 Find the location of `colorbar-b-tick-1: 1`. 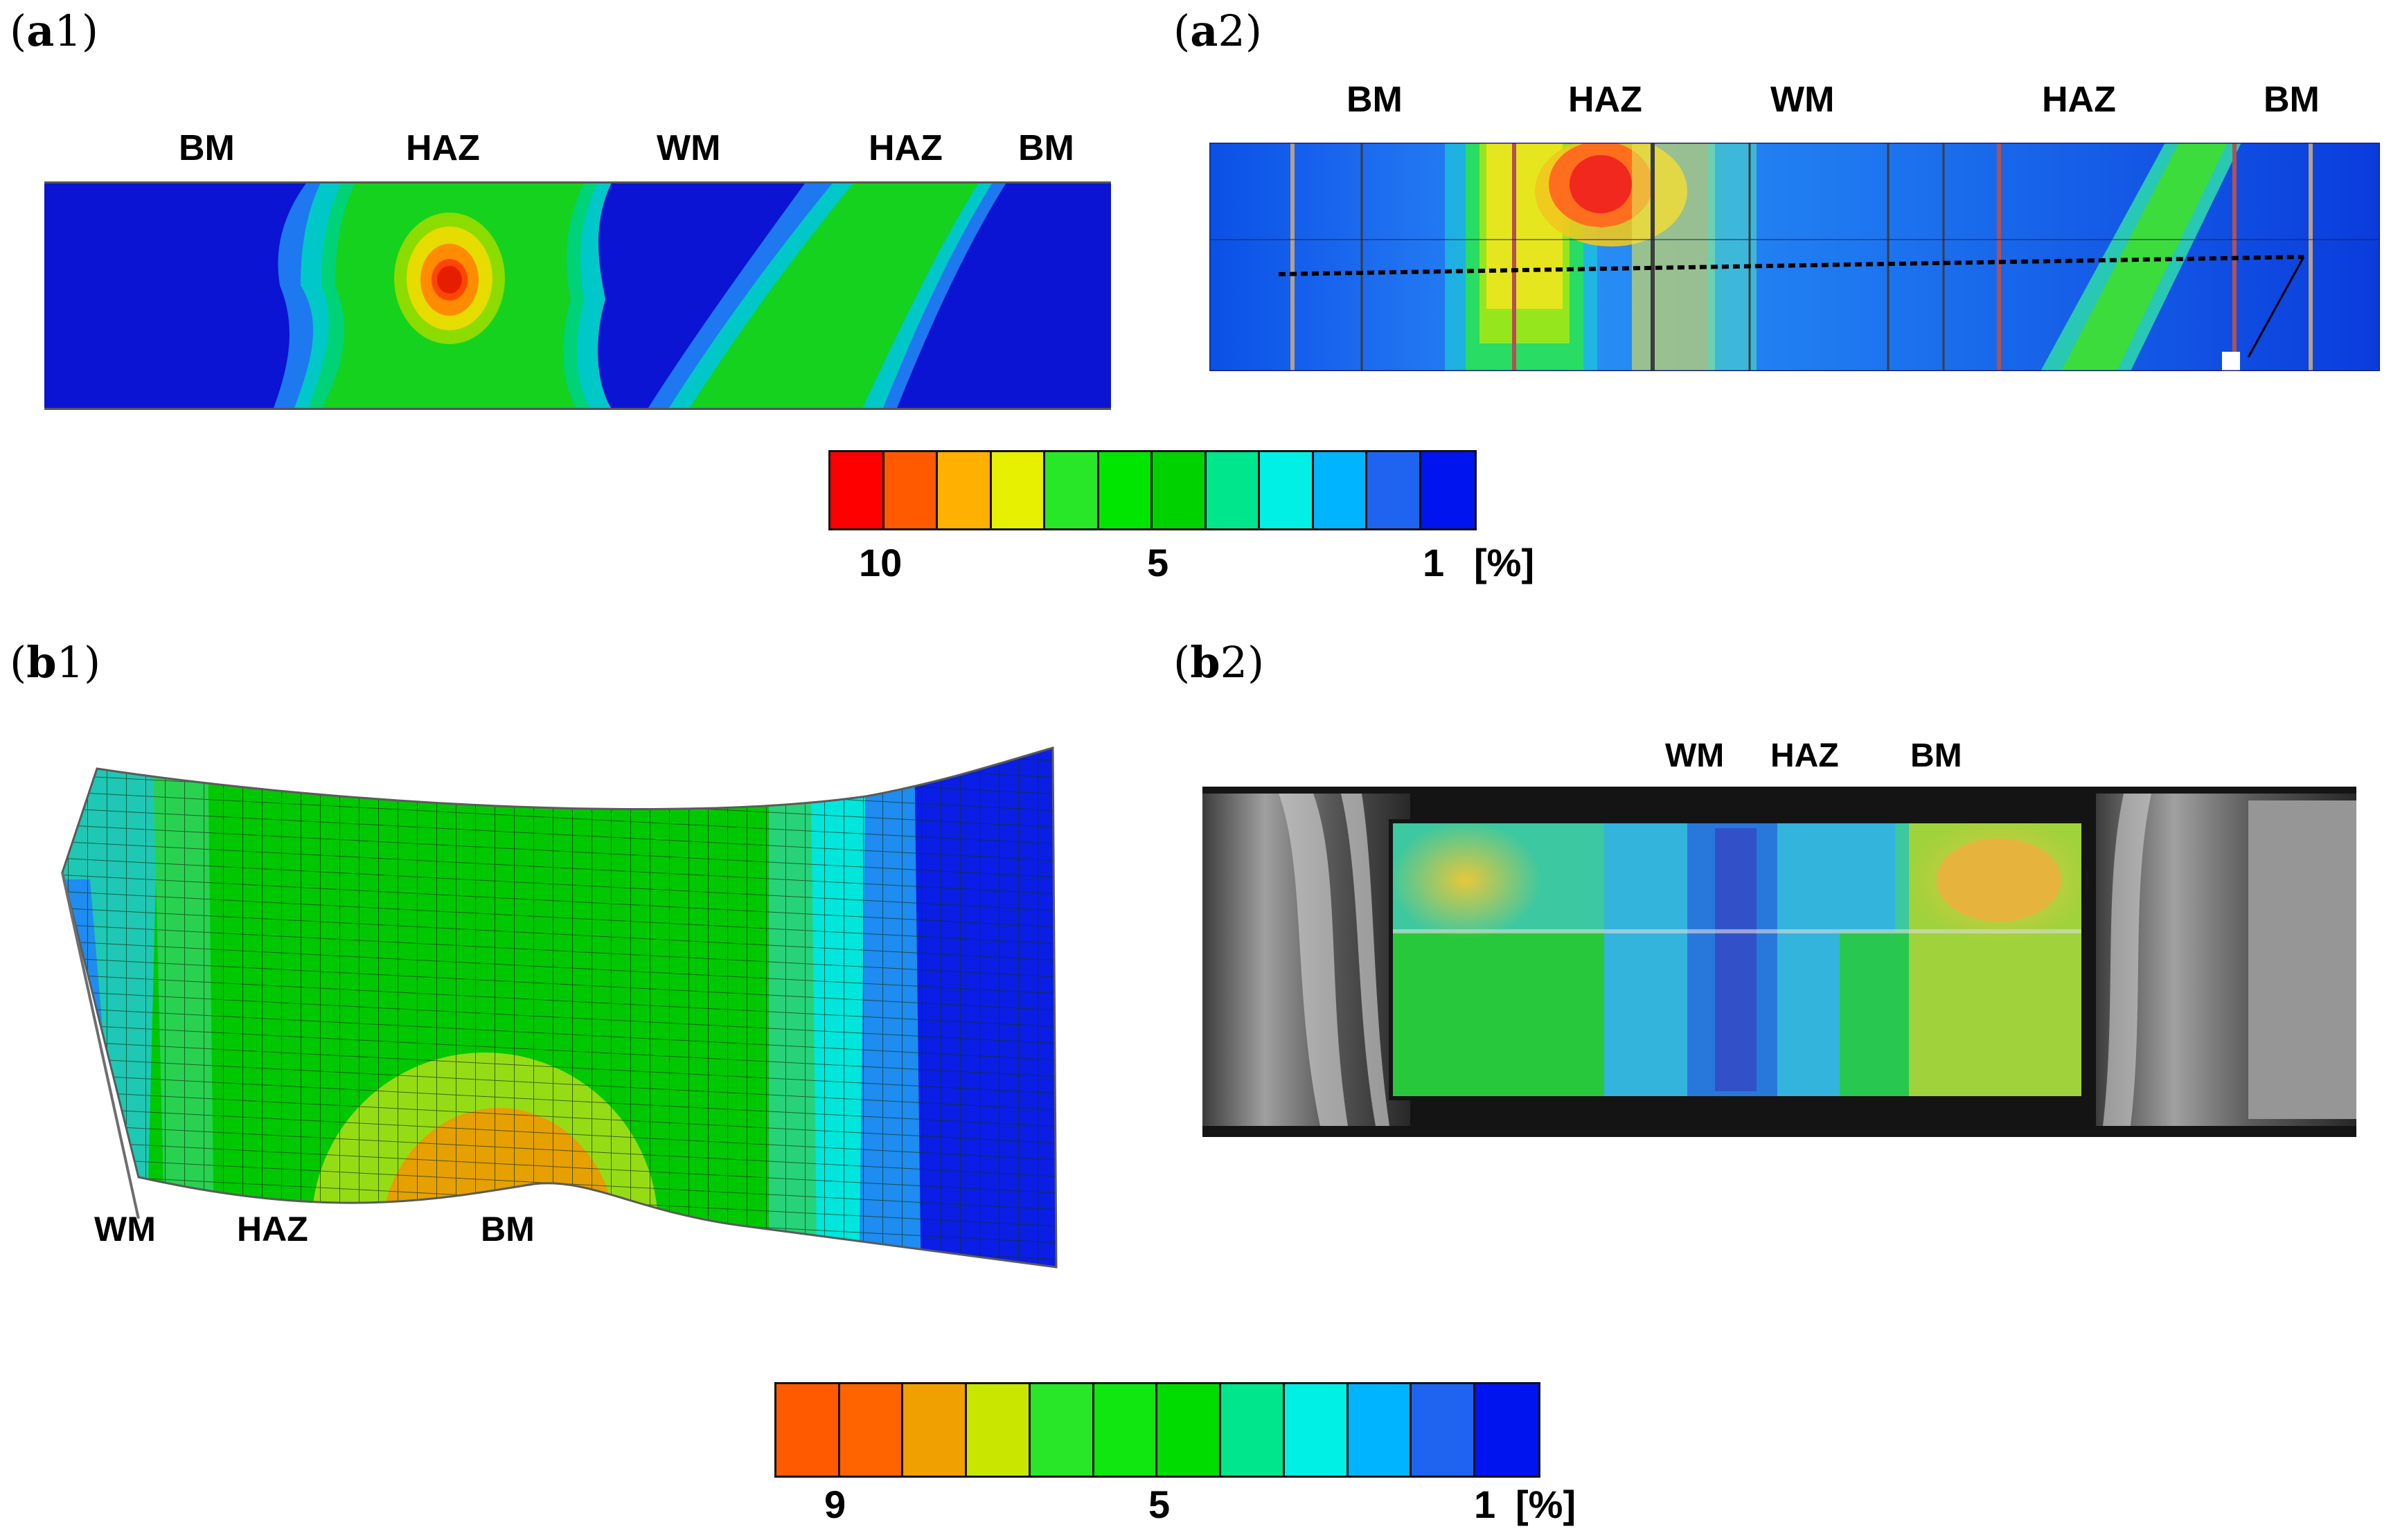

colorbar-b-tick-1: 1 is located at coordinates (1485, 1504).